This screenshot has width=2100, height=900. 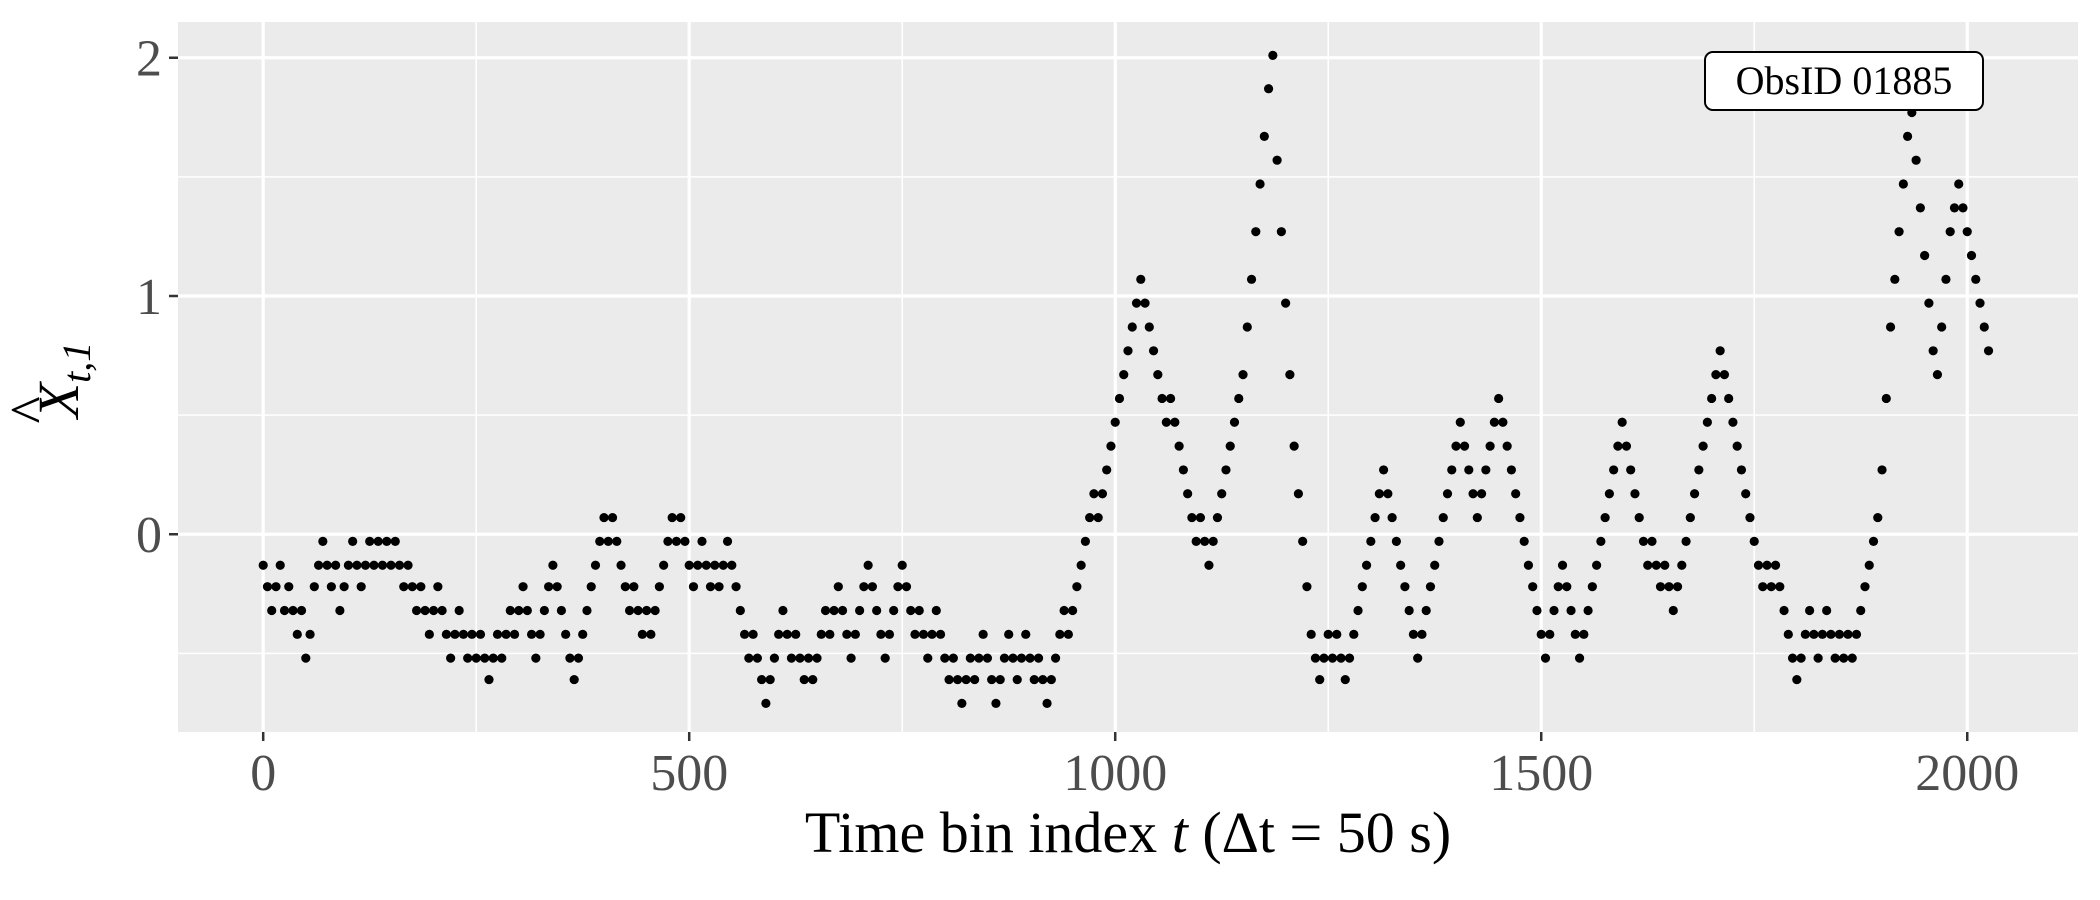 What do you see at coordinates (58, 400) in the screenshot?
I see `y-axis-title-variable: X` at bounding box center [58, 400].